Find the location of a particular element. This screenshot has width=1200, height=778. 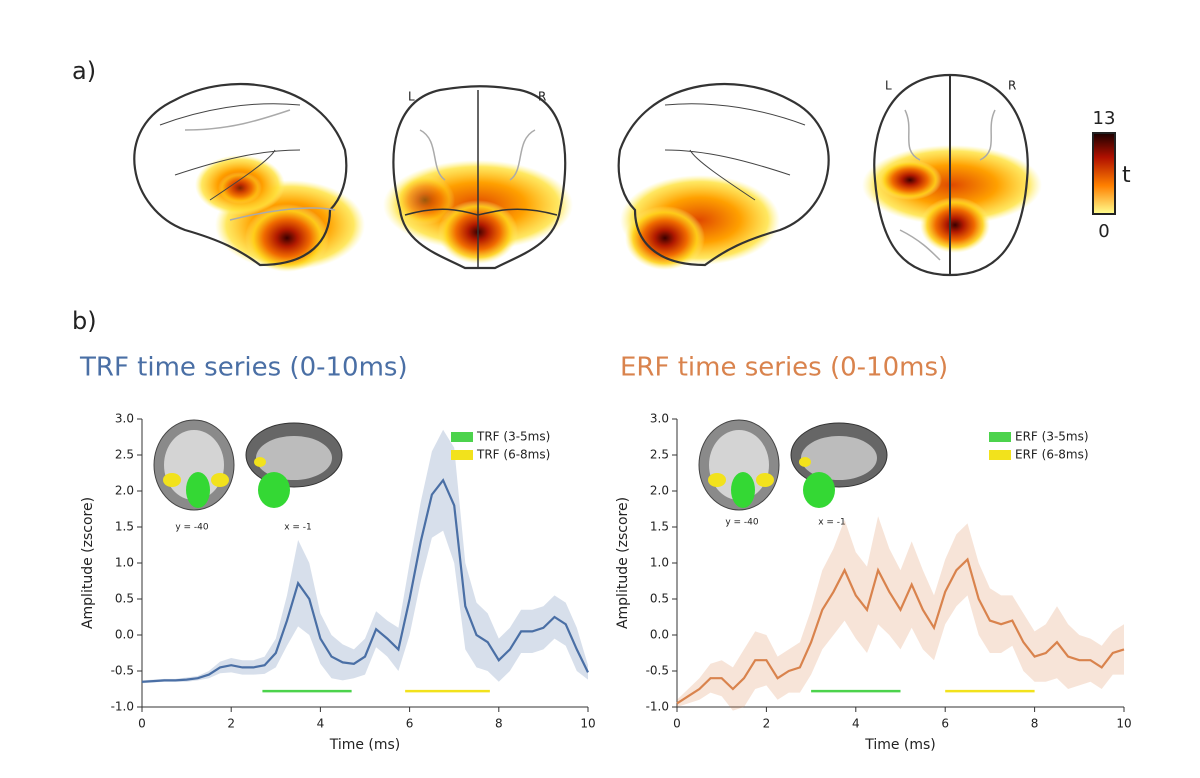

chart-title: ERF time series (0-10ms) is located at coordinates (784, 368).